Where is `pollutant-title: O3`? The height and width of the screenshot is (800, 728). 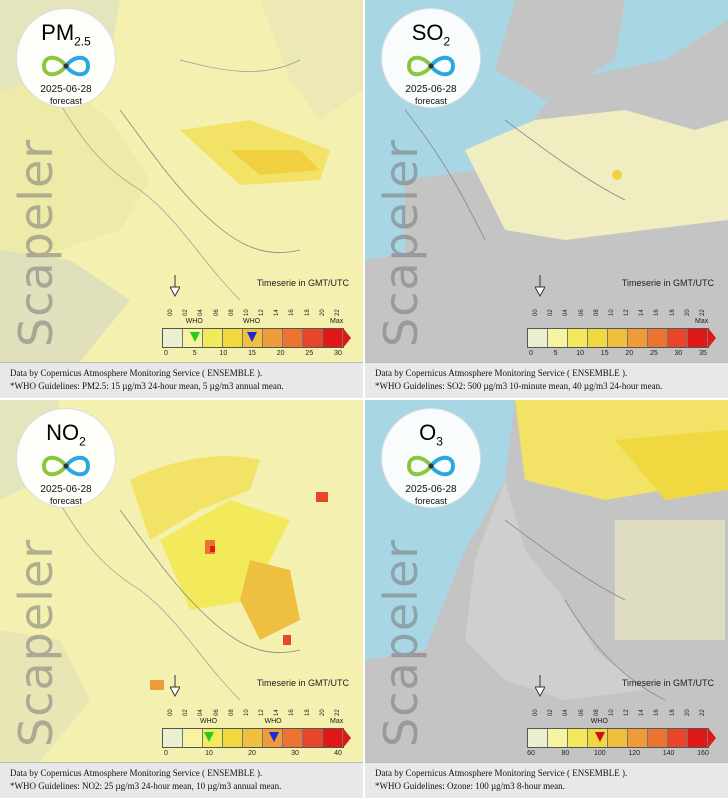
pollutant-title: O3 is located at coordinates (431, 434).